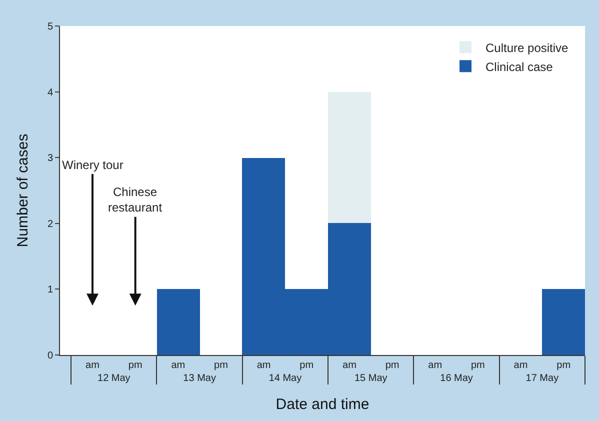  What do you see at coordinates (50, 92) in the screenshot?
I see `y-tick-label: 4` at bounding box center [50, 92].